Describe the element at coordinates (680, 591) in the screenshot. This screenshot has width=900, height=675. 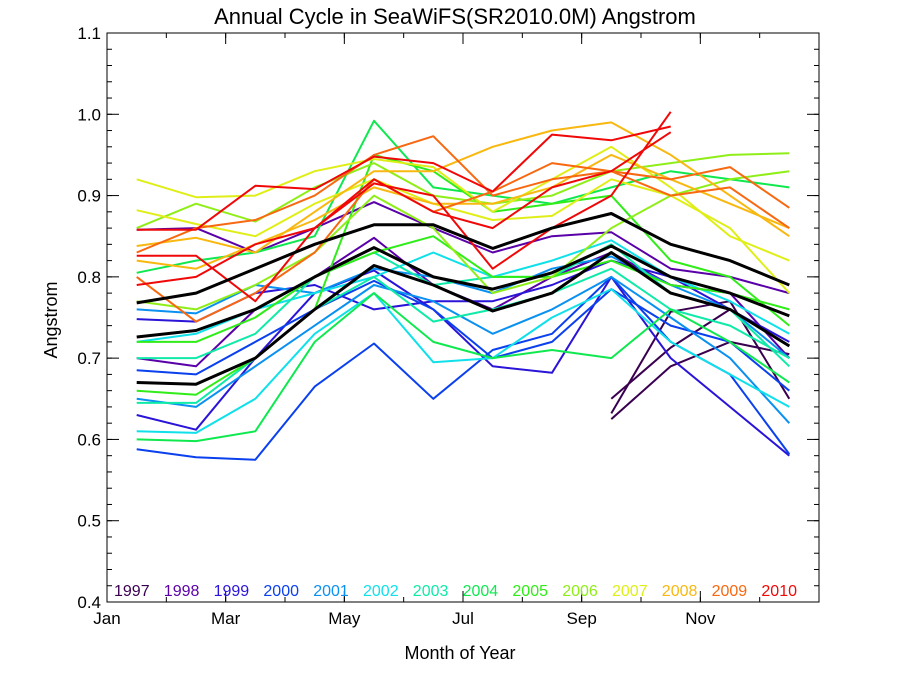
I see `legend-entry-2008: 2008` at that location.